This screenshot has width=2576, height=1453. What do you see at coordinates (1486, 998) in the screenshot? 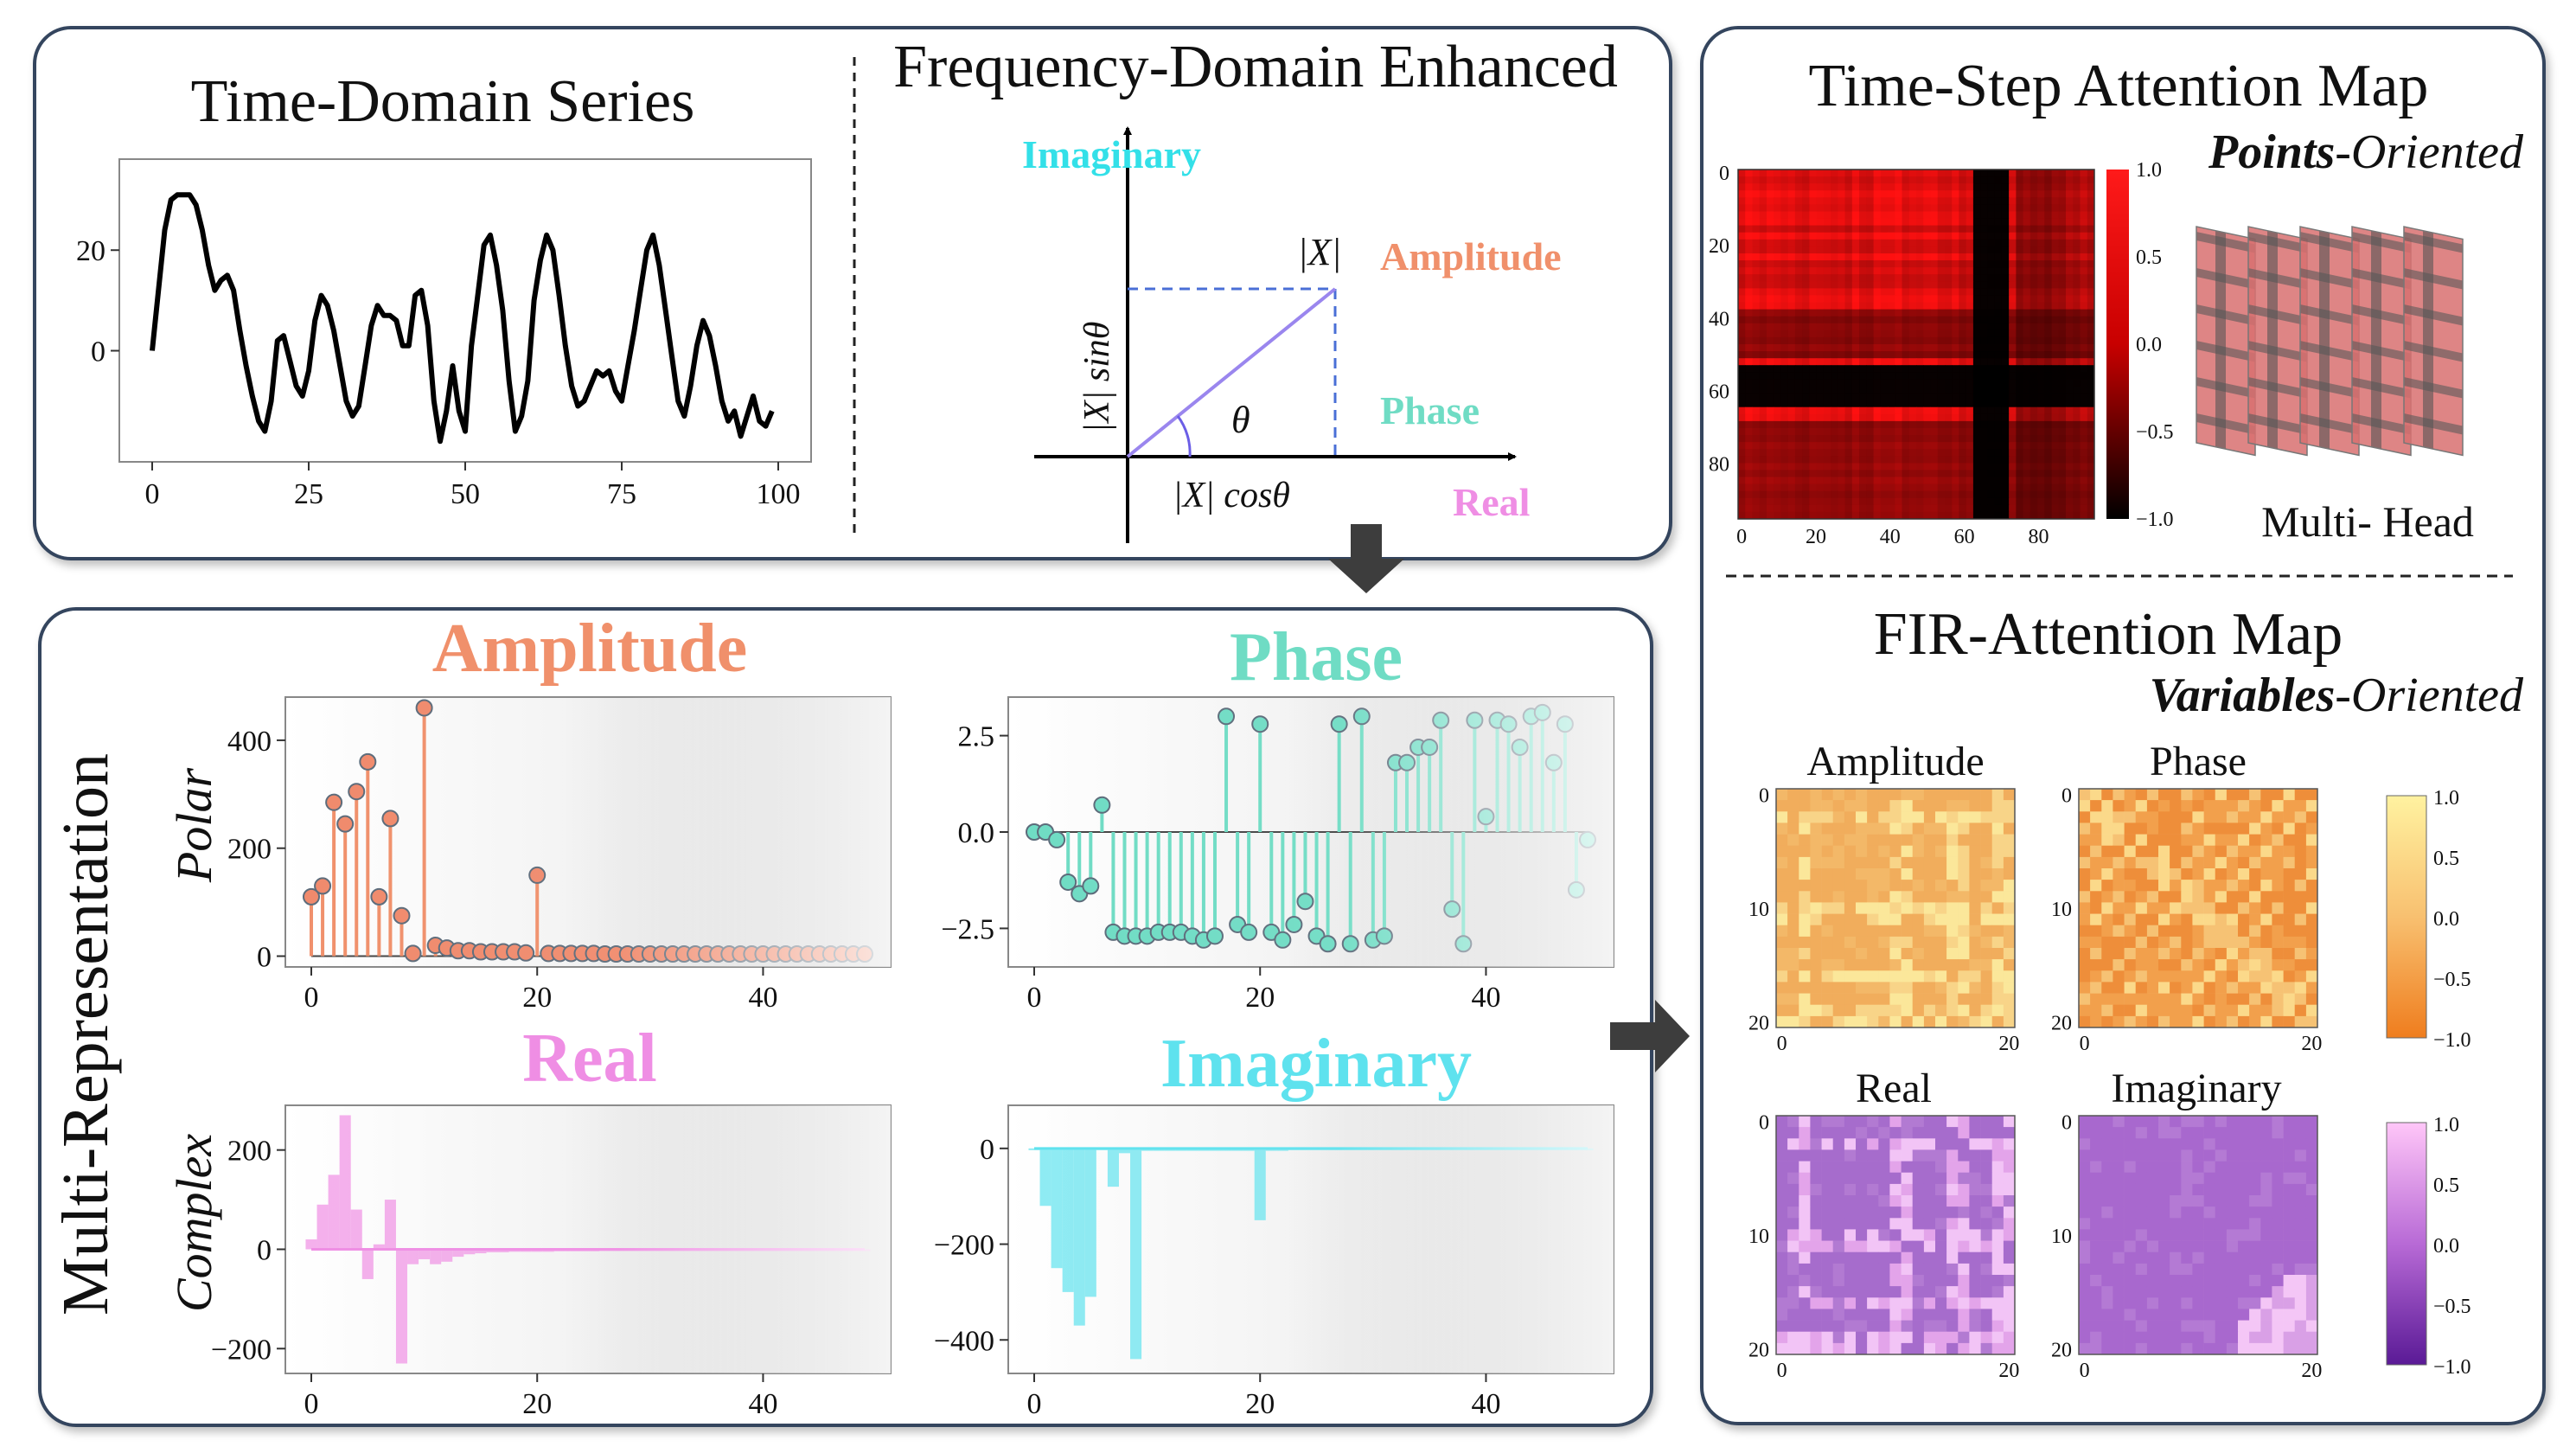
I see `x-tick-label: 40` at bounding box center [1486, 998].